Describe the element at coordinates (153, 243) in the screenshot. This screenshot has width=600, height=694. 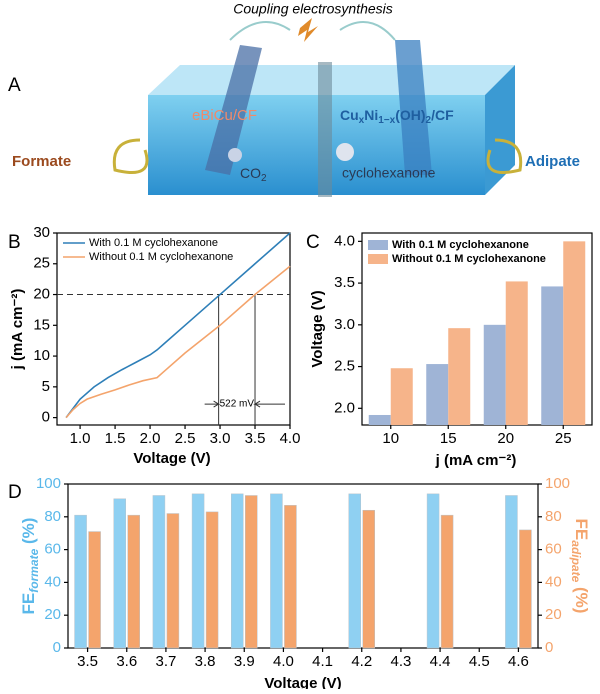
I see `legend-label: With 0.1 M cyclohexanone` at that location.